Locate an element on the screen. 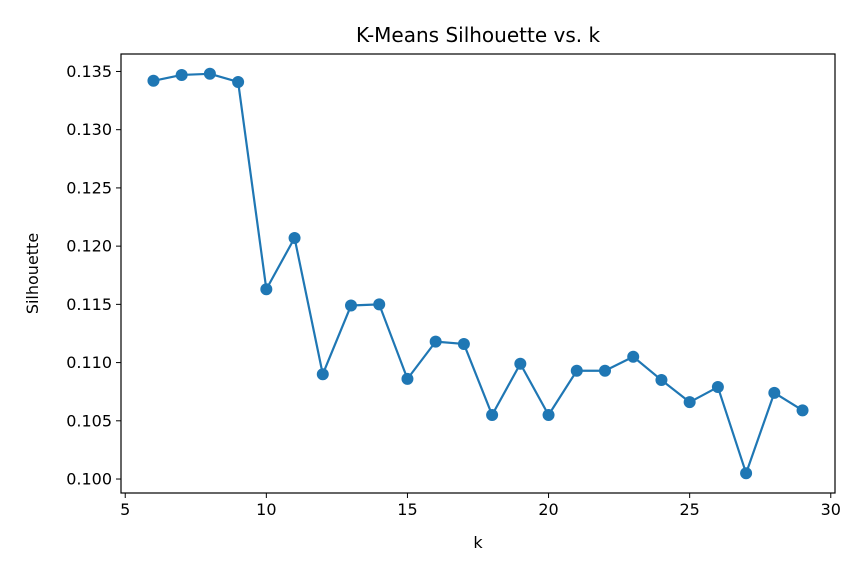  y-tick-label: 0.135 is located at coordinates (89, 71).